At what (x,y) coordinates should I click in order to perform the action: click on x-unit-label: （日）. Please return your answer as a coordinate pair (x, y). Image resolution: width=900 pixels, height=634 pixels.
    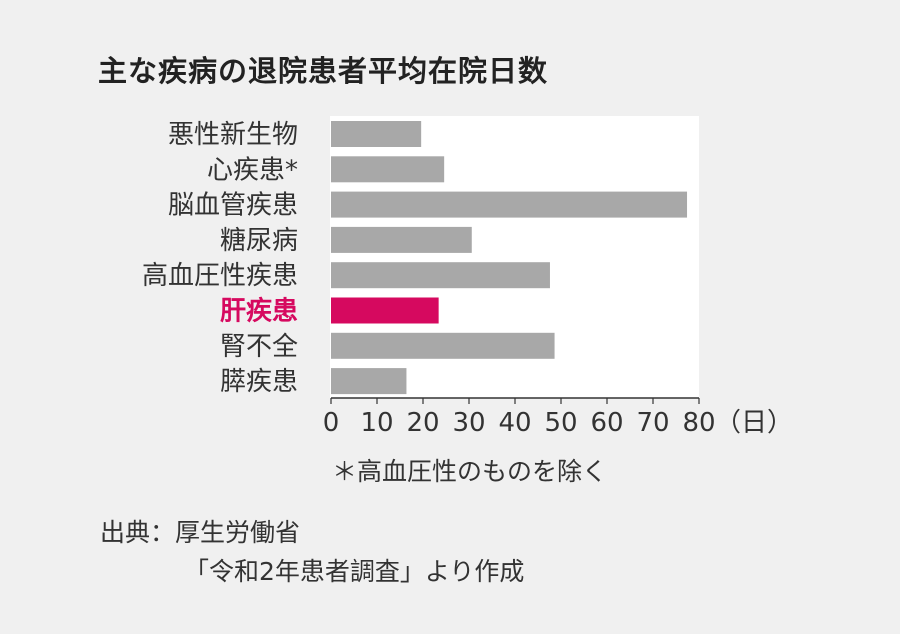
    Looking at the image, I should click on (754, 423).